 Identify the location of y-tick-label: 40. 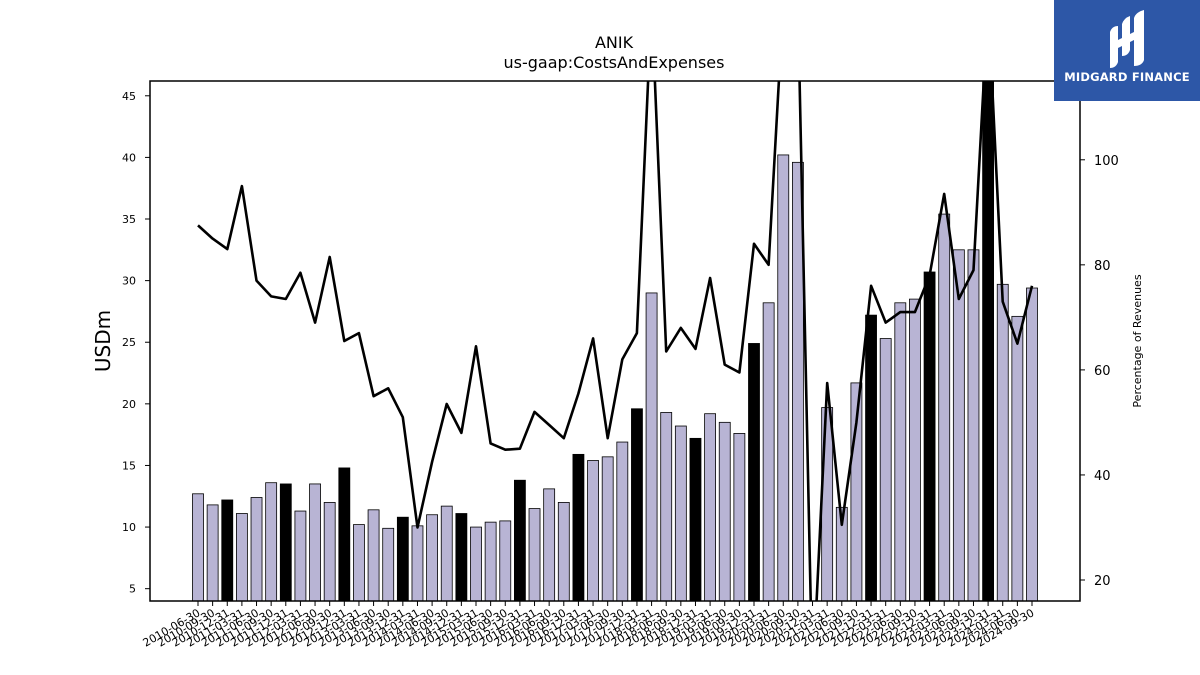
(129, 157).